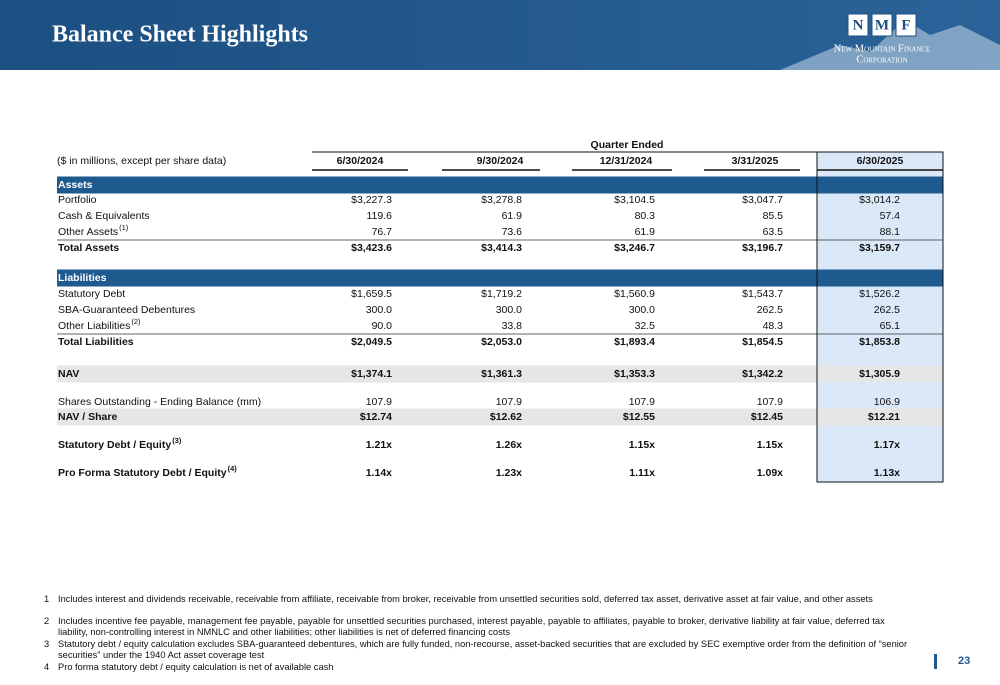  I want to click on row-label: Statutory Debt / Equity, so click(114, 445).